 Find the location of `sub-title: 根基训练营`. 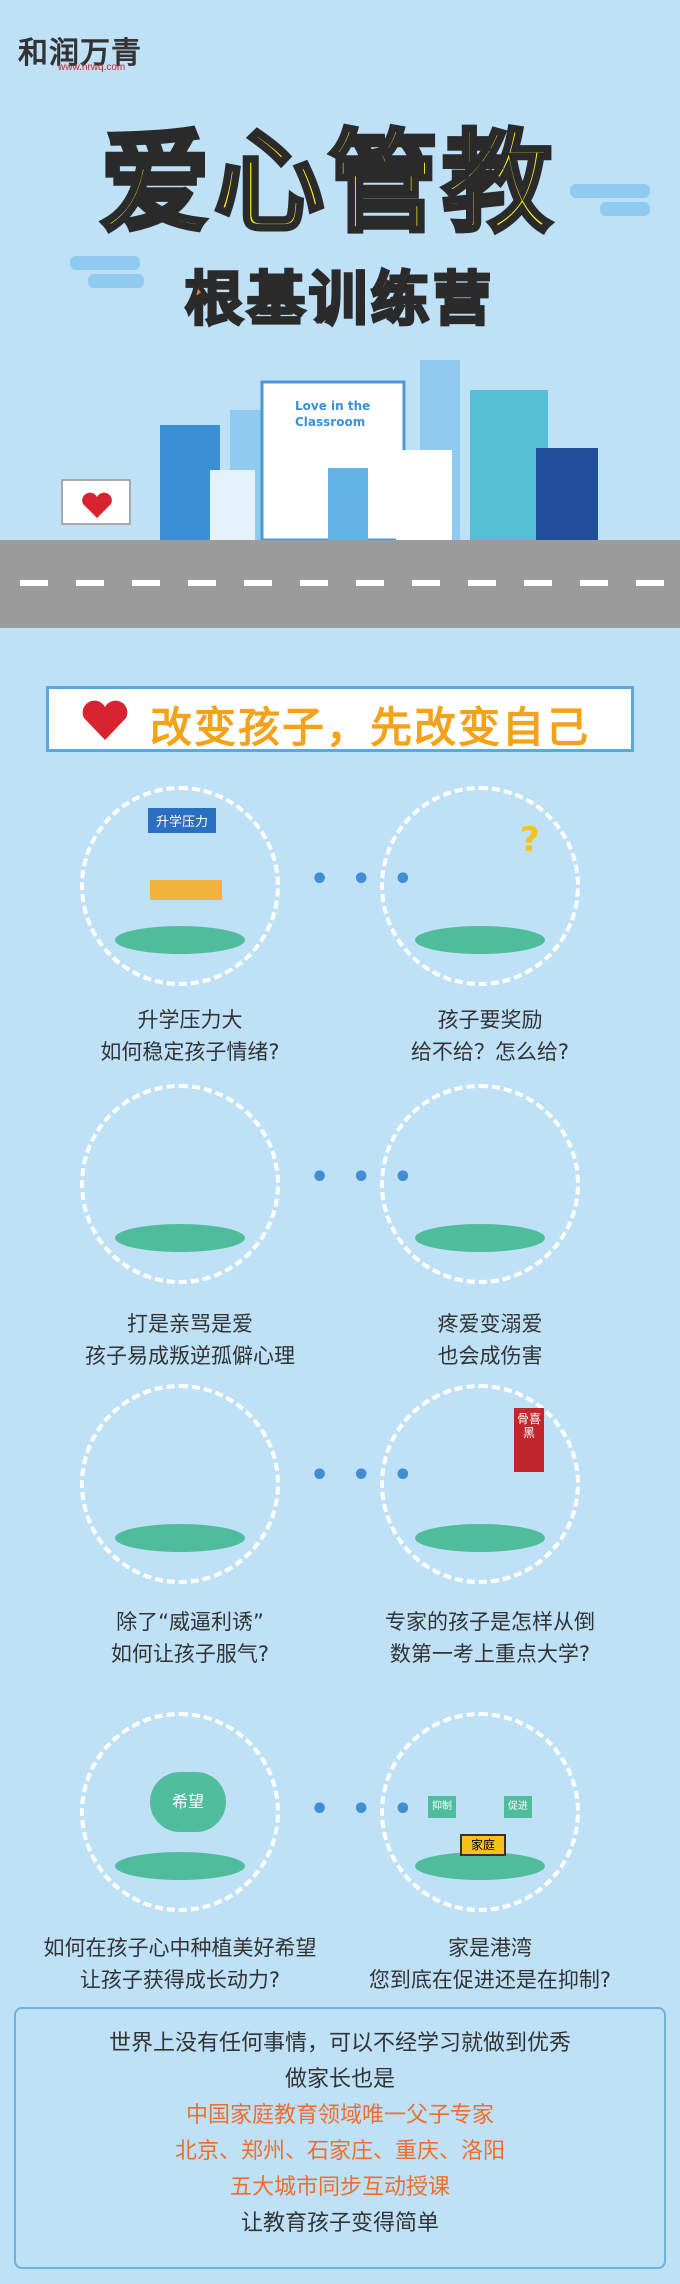

sub-title: 根基训练营 is located at coordinates (339, 299).